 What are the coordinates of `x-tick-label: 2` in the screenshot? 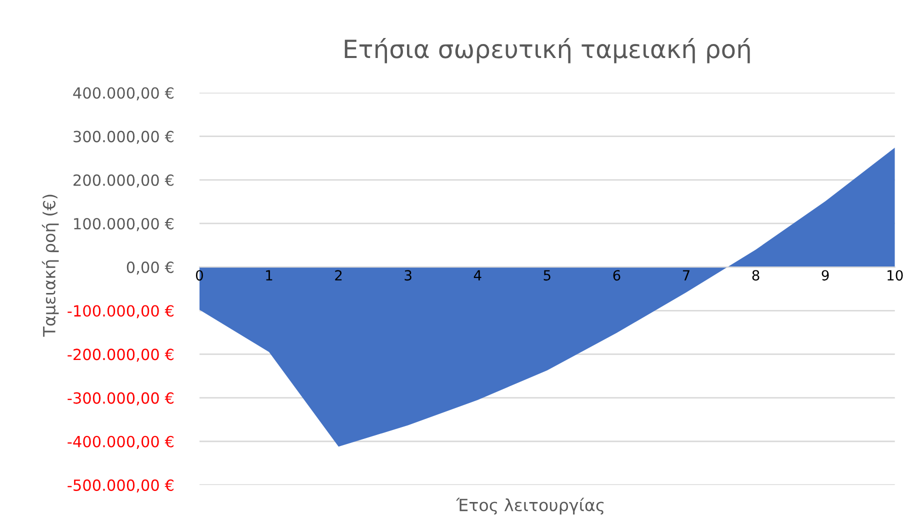 It's located at (338, 275).